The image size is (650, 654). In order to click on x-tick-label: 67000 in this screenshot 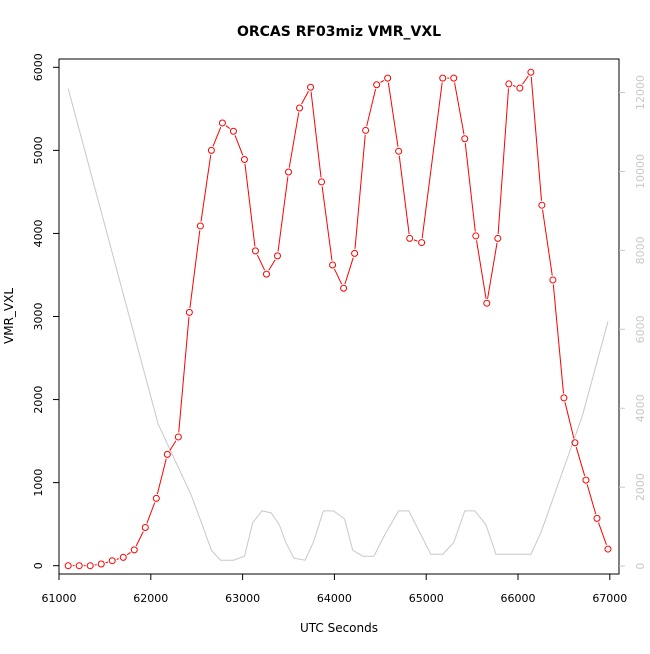, I will do `click(609, 598)`.